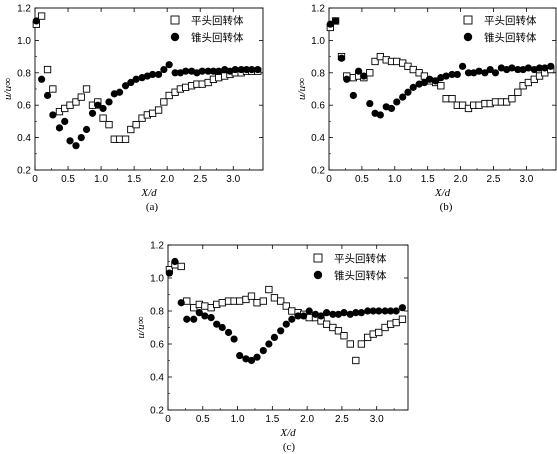  Describe the element at coordinates (289, 447) in the screenshot. I see `panel-label: (c)` at that location.